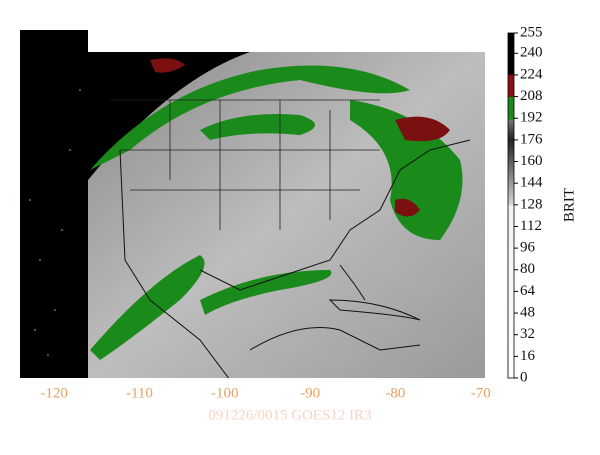 Image resolution: width=600 pixels, height=455 pixels. What do you see at coordinates (310, 393) in the screenshot?
I see `x-tick-label: -90` at bounding box center [310, 393].